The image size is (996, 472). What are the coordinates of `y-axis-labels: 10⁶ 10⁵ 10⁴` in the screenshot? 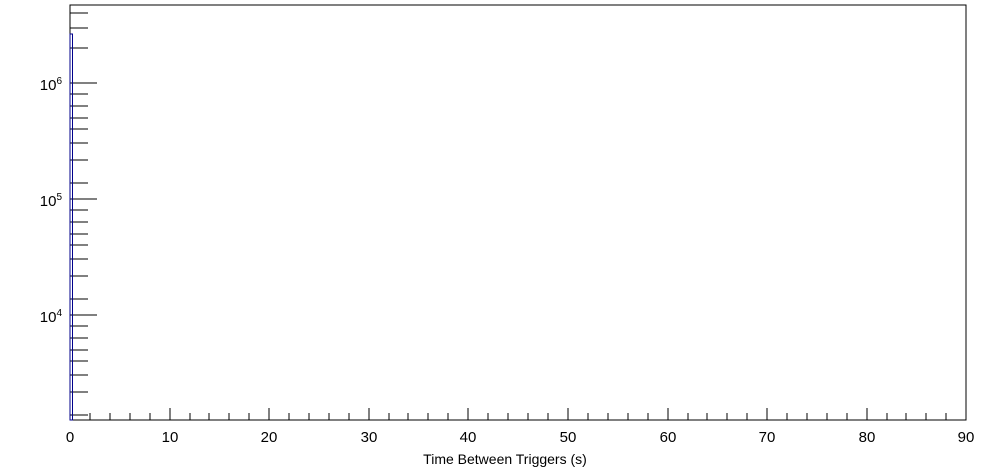 It's located at (51, 201).